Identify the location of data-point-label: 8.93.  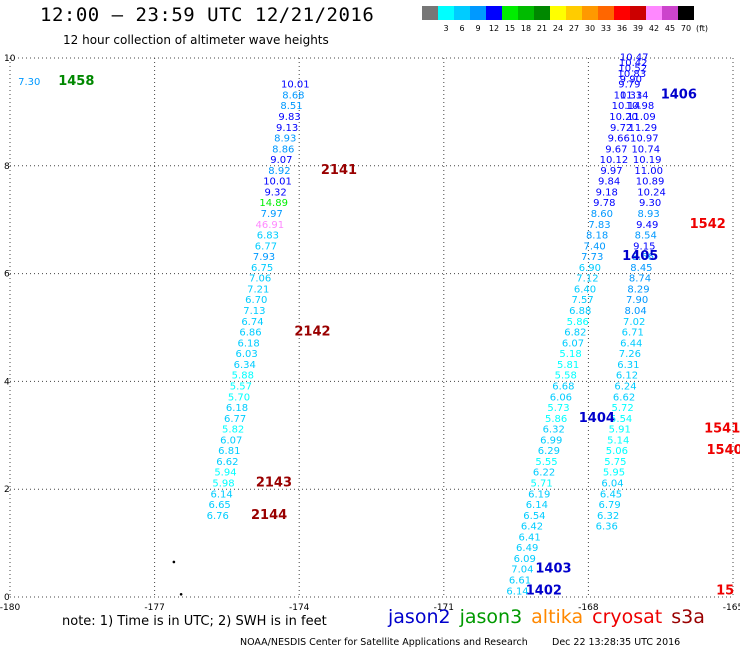
(649, 214).